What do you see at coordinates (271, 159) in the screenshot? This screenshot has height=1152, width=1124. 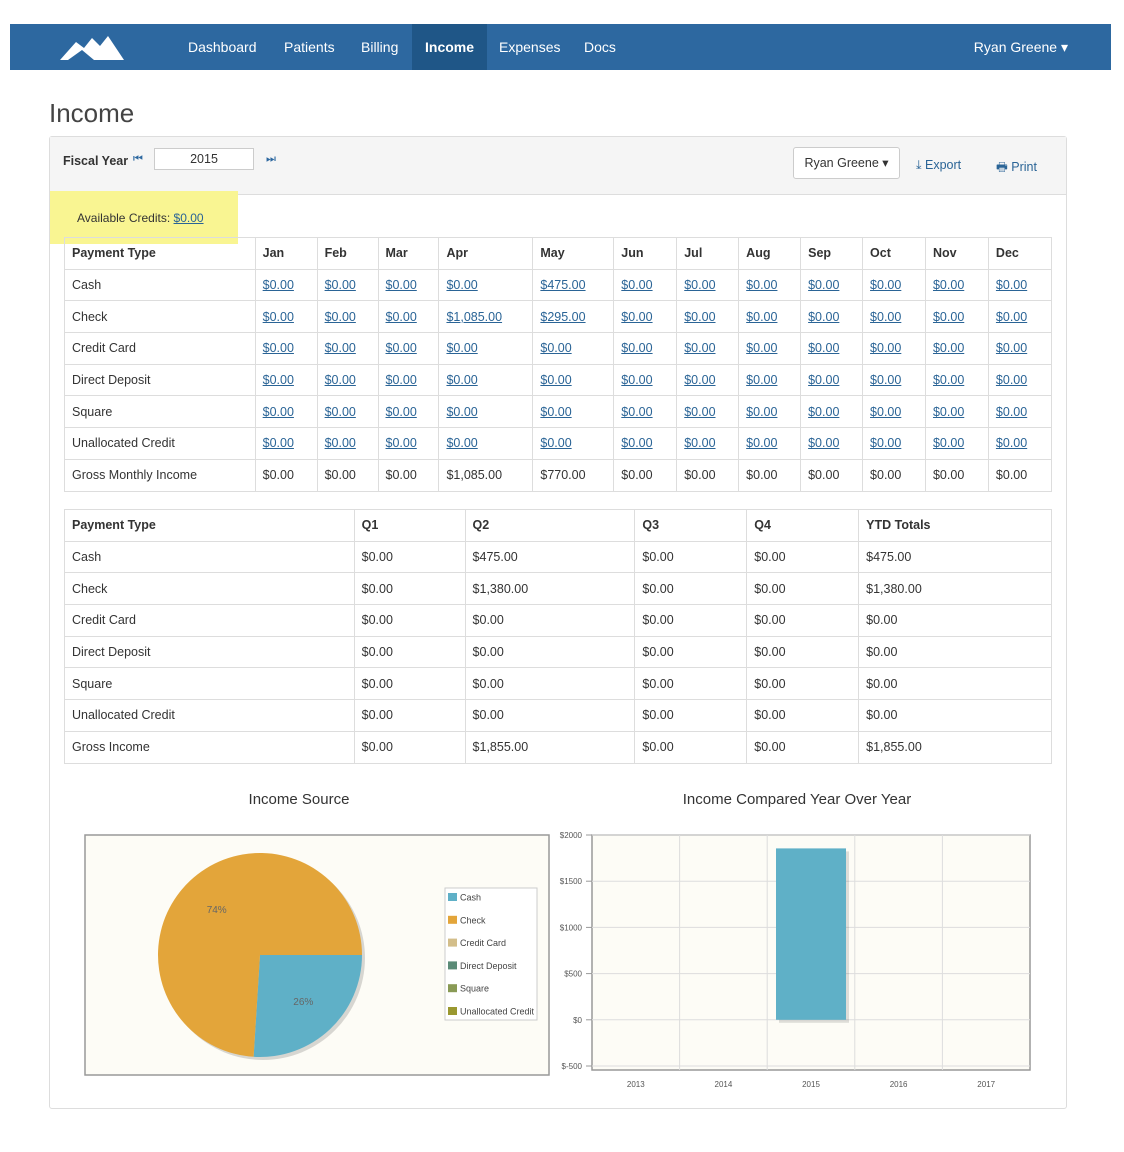 I see `next-year: ⏭` at bounding box center [271, 159].